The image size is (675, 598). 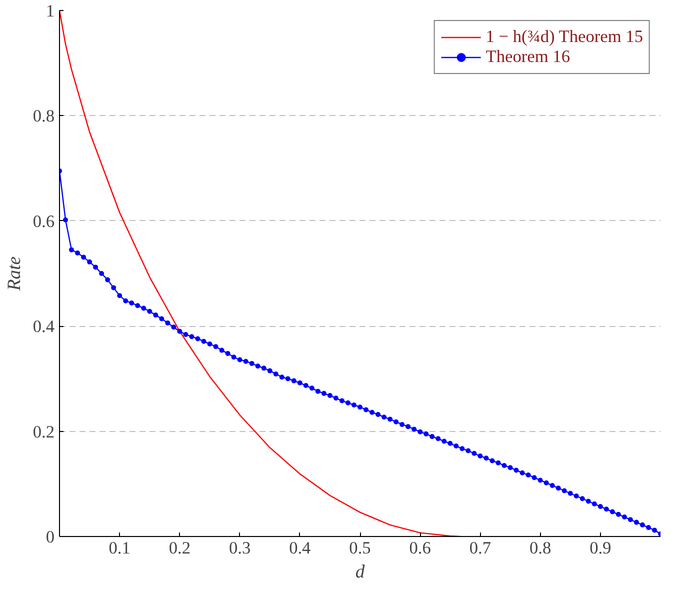 What do you see at coordinates (528, 57) in the screenshot?
I see `legend-label: Theorem 16` at bounding box center [528, 57].